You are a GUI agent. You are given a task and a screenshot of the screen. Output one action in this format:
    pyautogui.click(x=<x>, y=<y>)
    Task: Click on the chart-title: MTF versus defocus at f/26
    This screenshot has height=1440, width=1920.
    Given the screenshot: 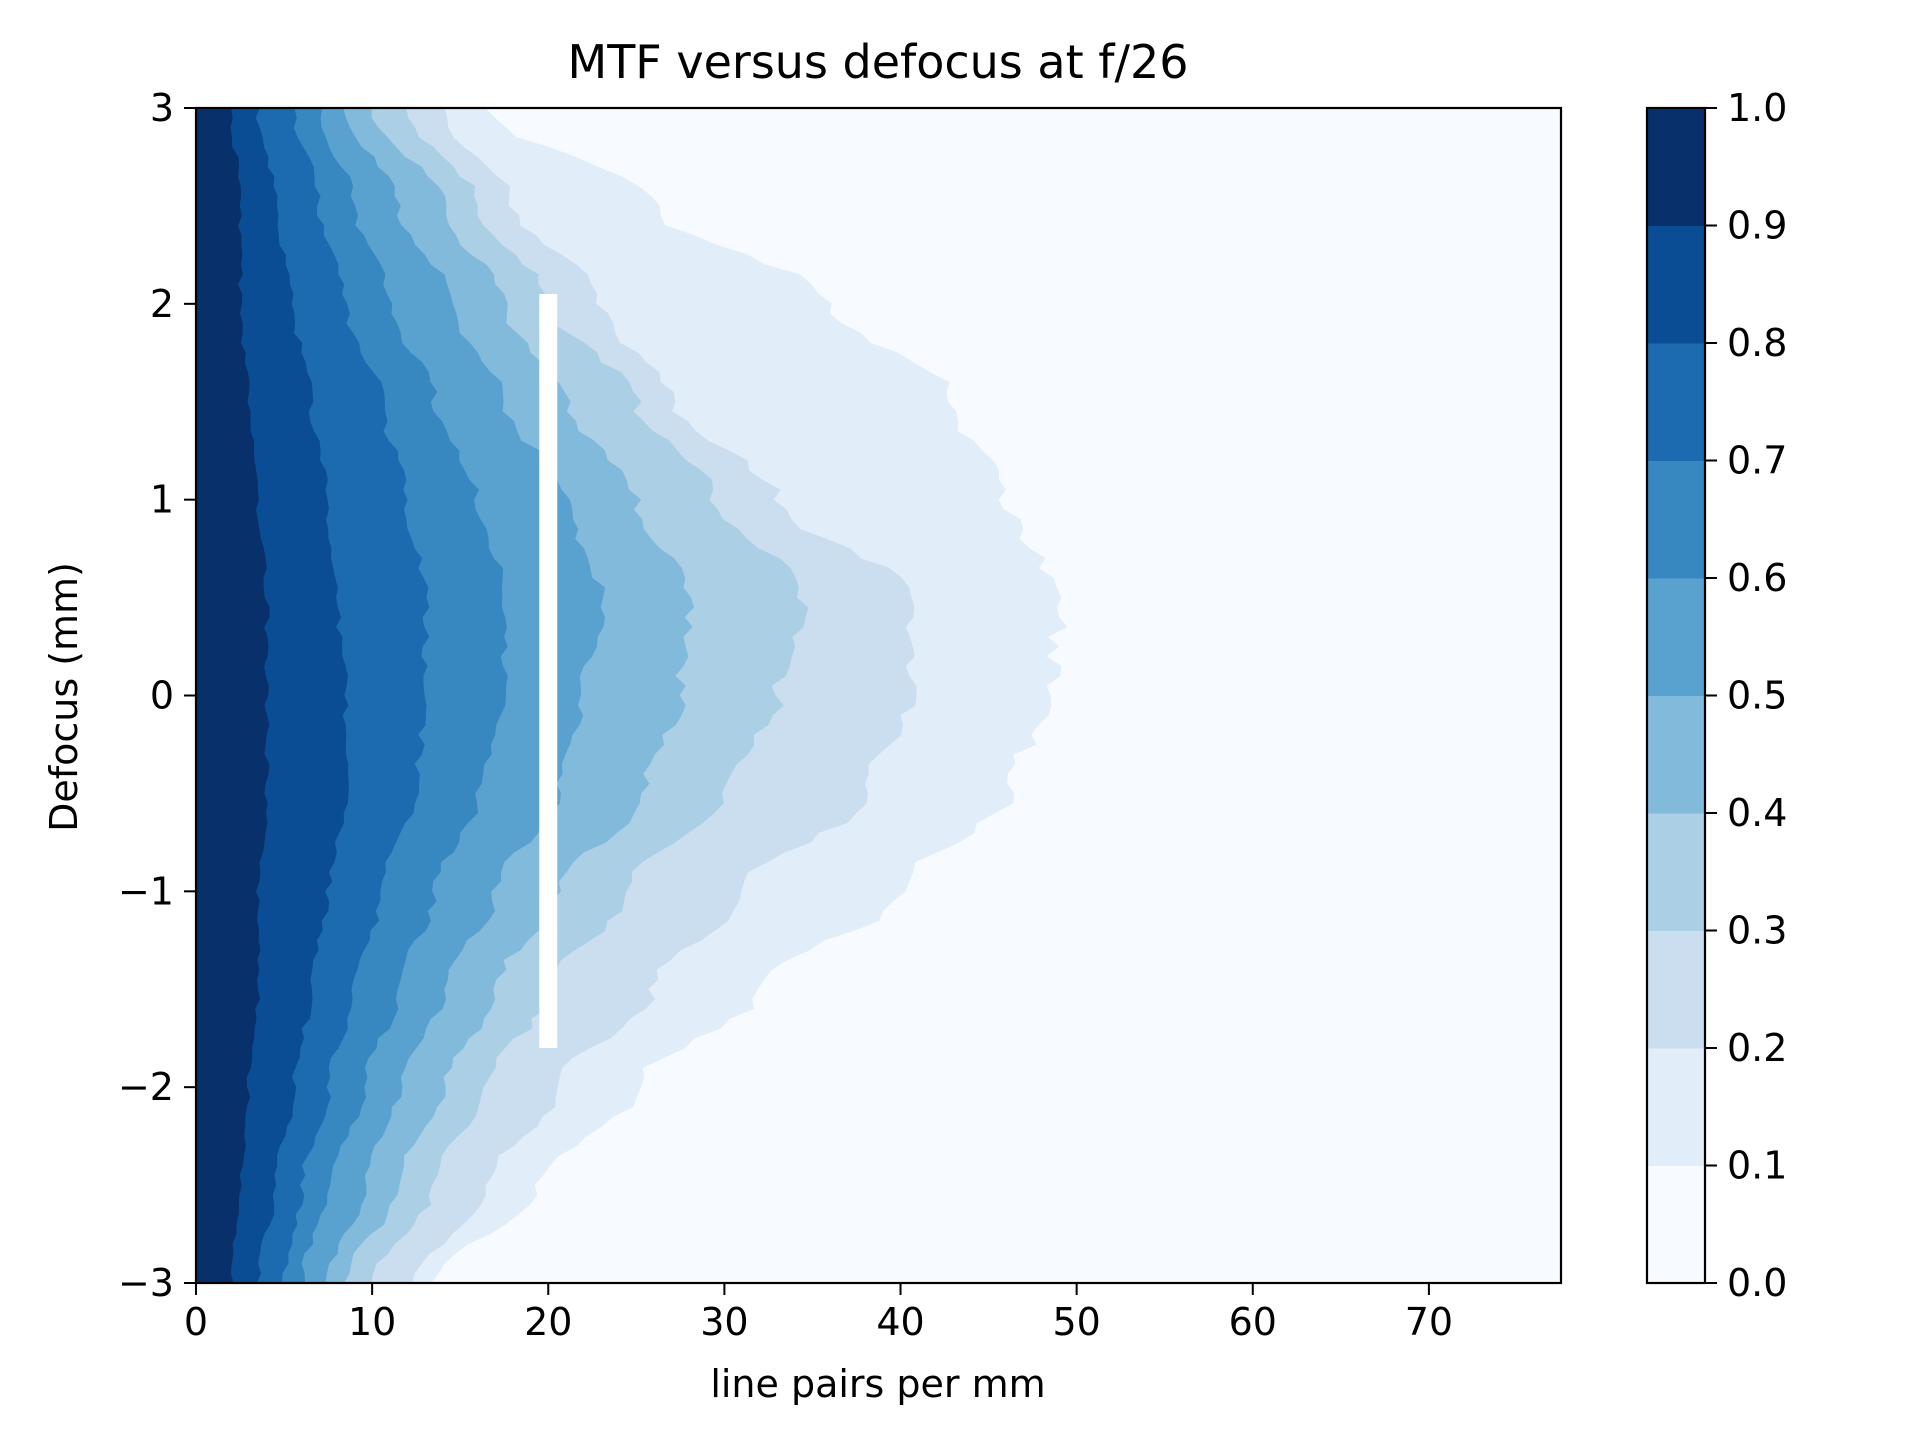 What is the action you would take?
    pyautogui.click(x=878, y=62)
    